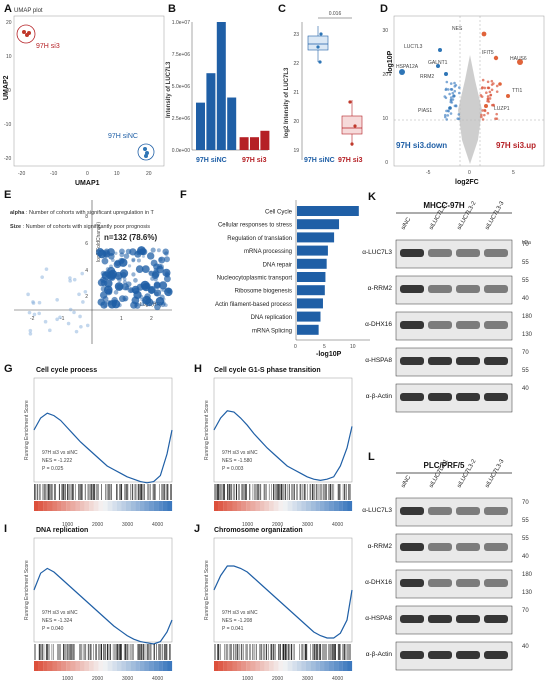 This screenshot has width=550, height=682. What do you see at coordinates (157, 525) in the screenshot?
I see `g-xtick-4: 4000` at bounding box center [157, 525].